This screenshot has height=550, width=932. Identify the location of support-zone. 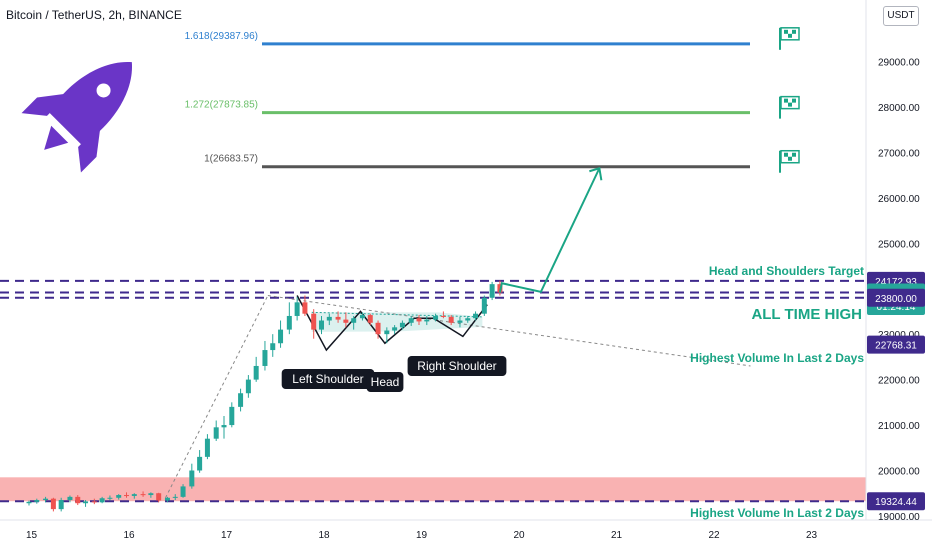
(433, 489).